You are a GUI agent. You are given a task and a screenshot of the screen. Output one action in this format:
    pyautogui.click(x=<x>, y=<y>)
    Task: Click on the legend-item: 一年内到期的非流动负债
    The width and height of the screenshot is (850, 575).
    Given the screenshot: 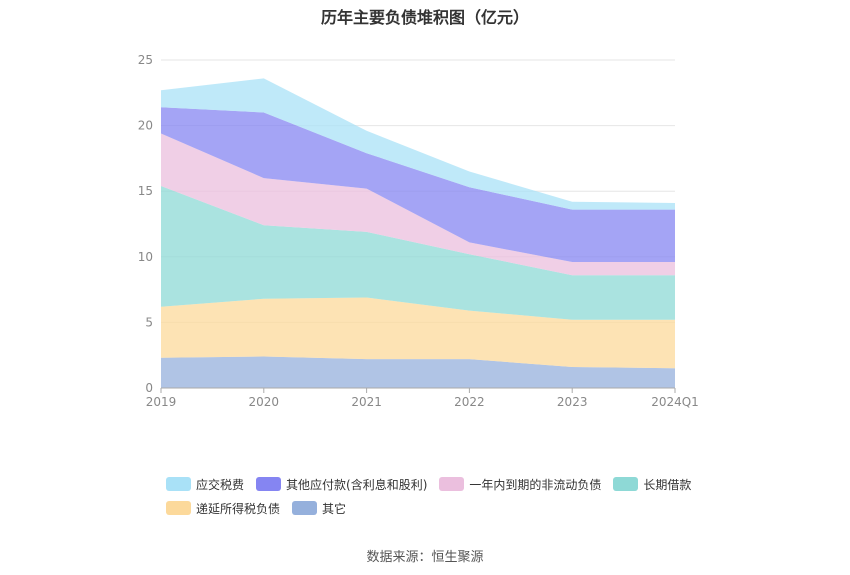 What is the action you would take?
    pyautogui.click(x=520, y=484)
    